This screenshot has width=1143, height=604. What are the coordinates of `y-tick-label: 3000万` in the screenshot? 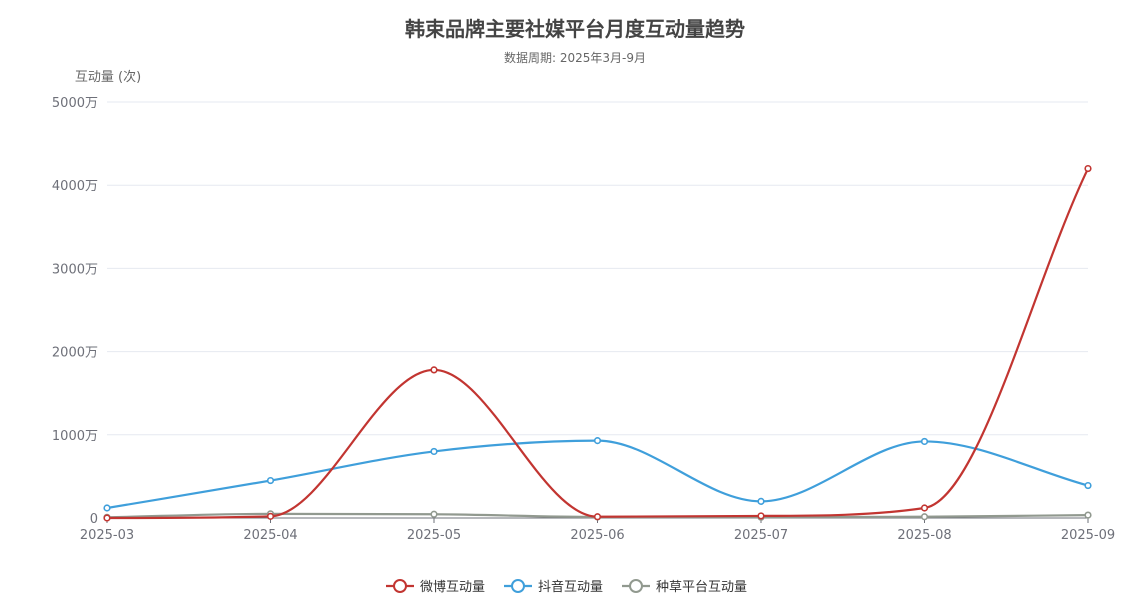 It's located at (75, 269).